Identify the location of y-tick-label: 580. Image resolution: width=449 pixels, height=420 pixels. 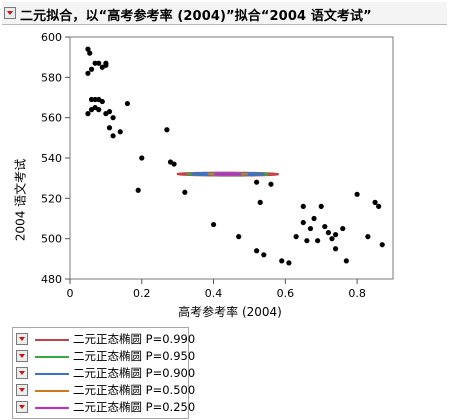
(51, 77).